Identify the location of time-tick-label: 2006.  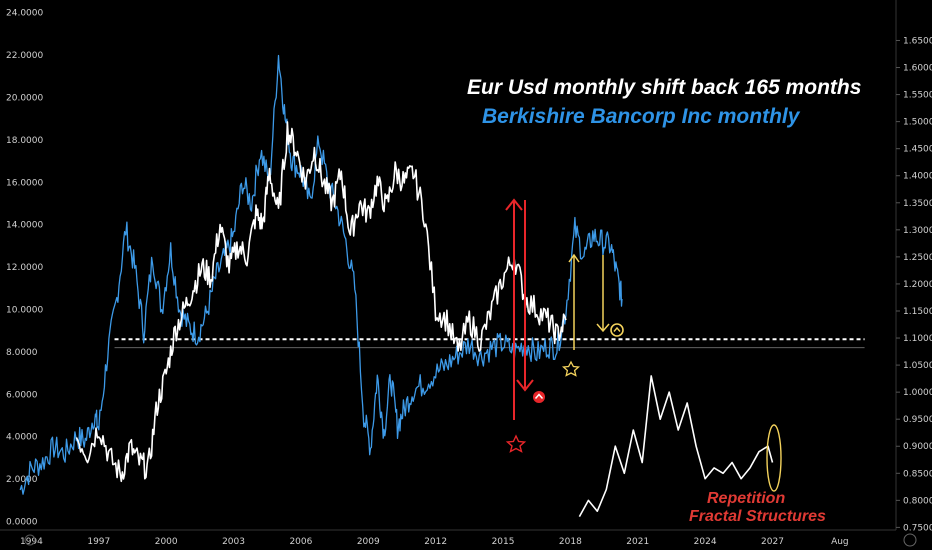
(300, 542).